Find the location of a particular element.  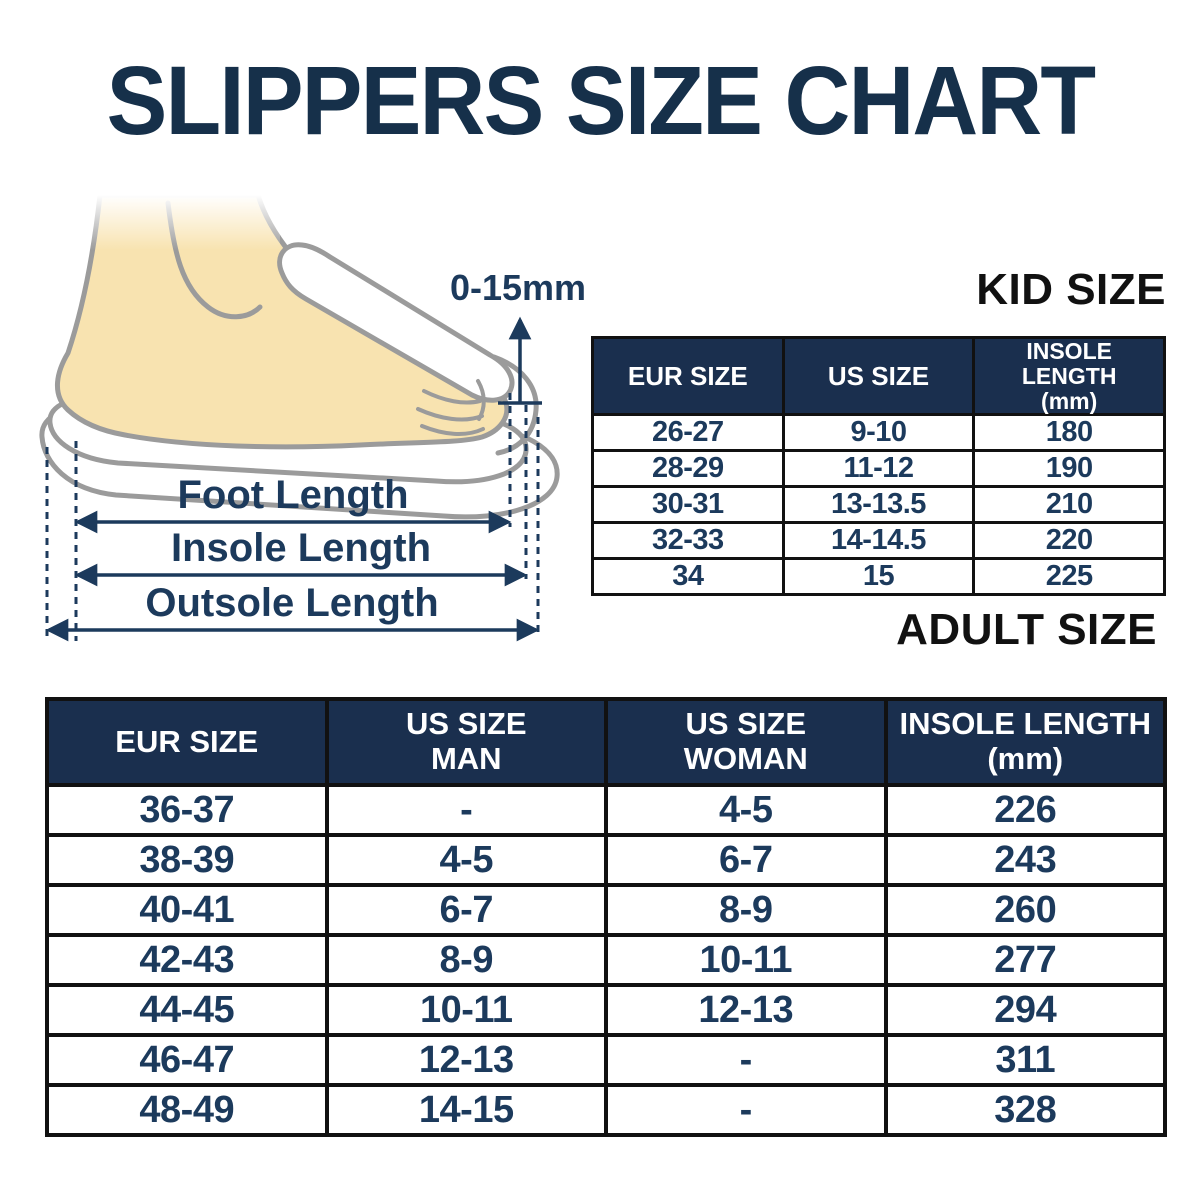

table-cell: 28-29 is located at coordinates (688, 469).